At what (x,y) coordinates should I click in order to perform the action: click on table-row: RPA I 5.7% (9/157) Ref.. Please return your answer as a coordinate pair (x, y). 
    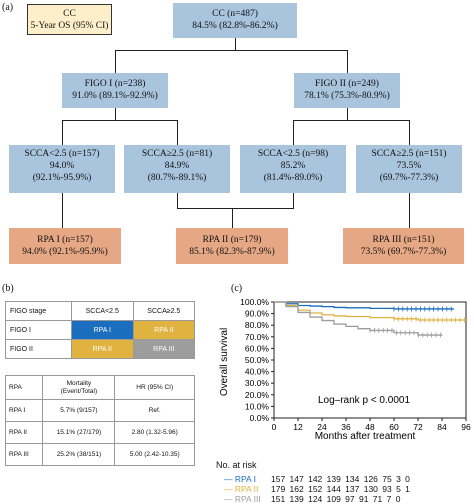
    Looking at the image, I should click on (99, 410).